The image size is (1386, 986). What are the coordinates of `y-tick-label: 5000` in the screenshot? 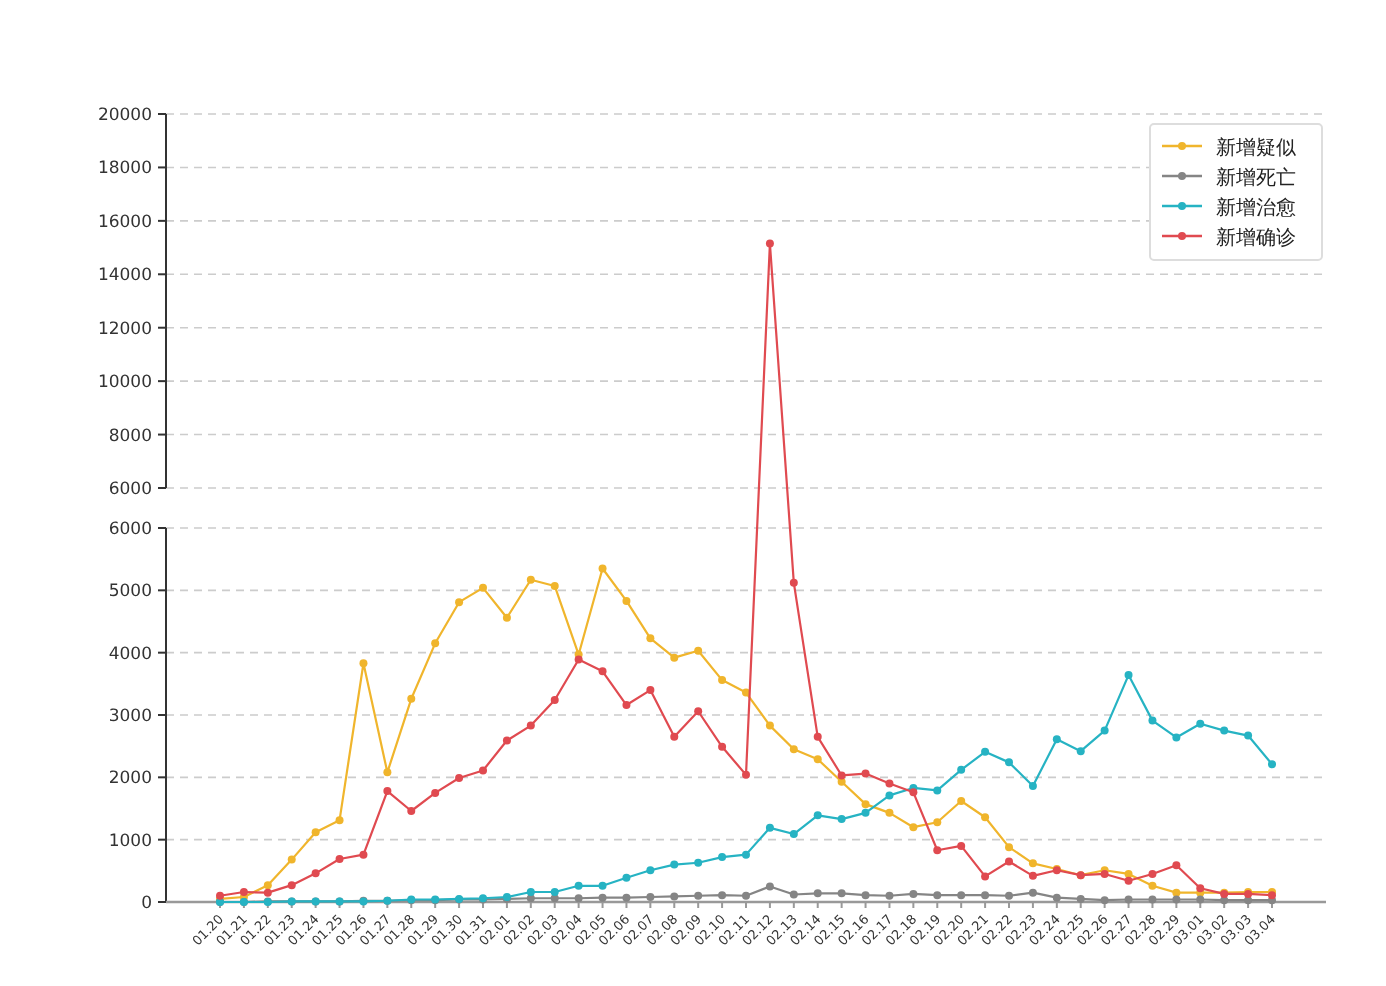 It's located at (130, 592).